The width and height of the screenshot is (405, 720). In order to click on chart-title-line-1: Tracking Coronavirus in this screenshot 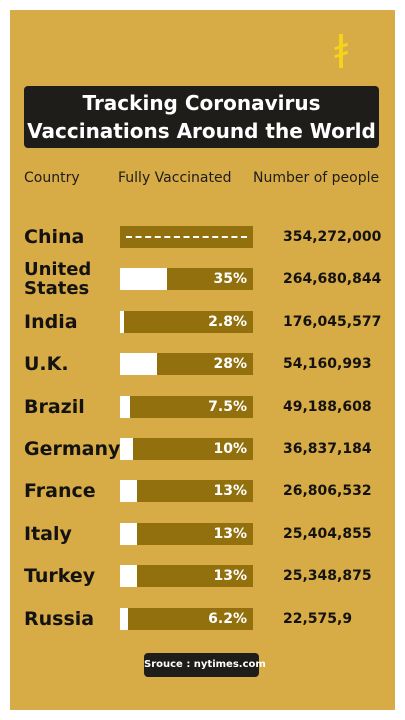, I will do `click(201, 103)`.